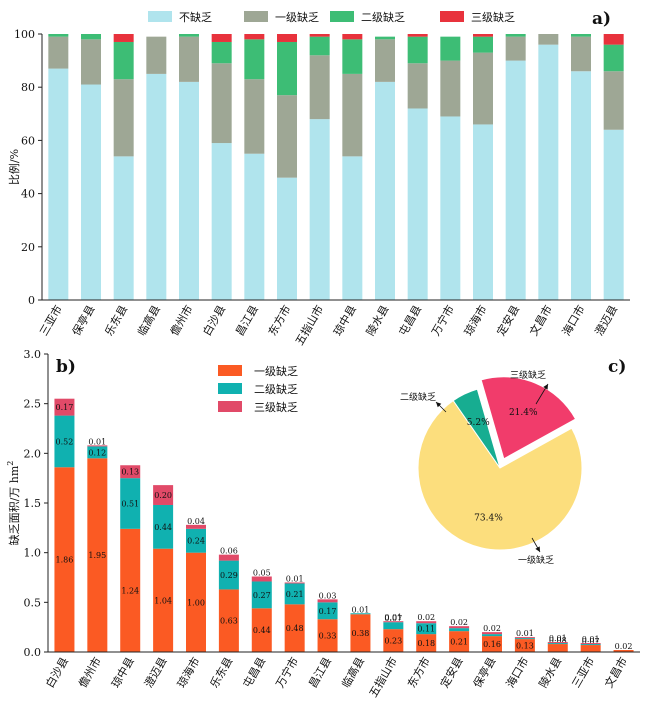 The width and height of the screenshot is (650, 714). What do you see at coordinates (328, 595) in the screenshot?
I see `data-label-b: 0.03` at bounding box center [328, 595].